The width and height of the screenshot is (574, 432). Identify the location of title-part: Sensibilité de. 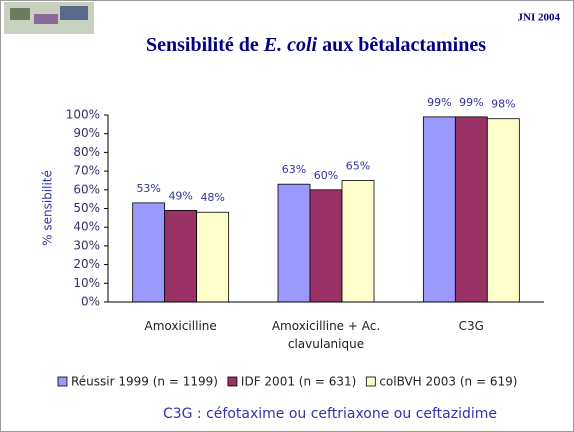
(205, 45).